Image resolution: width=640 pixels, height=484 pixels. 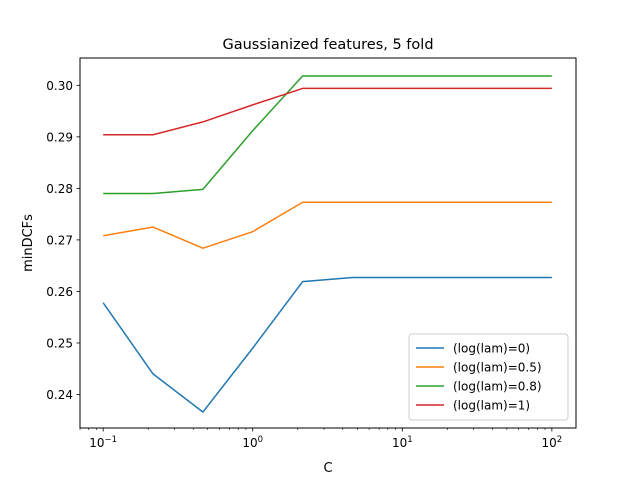 I want to click on x-tick-label-3: 10², so click(x=552, y=442).